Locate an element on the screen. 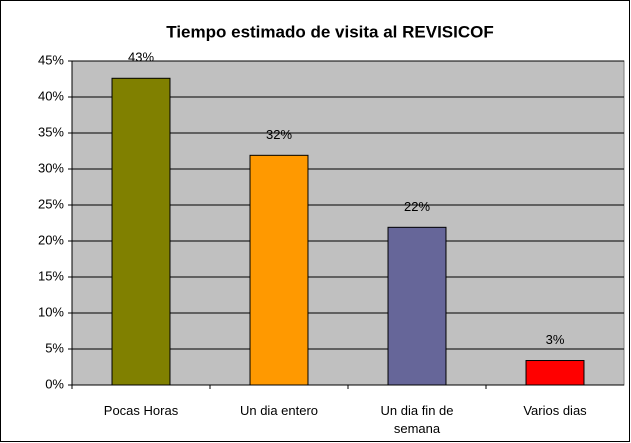  x-tick-label: Pocas Horas is located at coordinates (141, 410).